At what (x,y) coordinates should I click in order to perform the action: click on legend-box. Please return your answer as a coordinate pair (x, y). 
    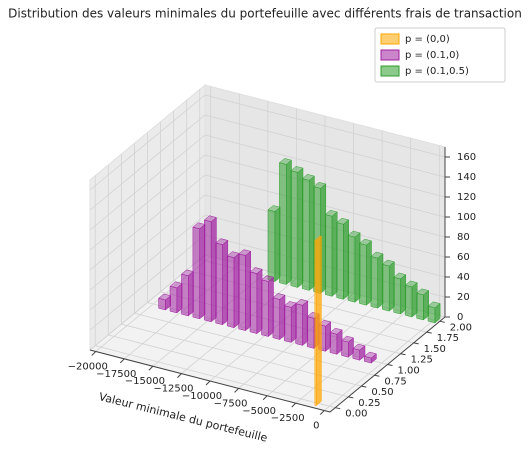
    Looking at the image, I should click on (440, 55).